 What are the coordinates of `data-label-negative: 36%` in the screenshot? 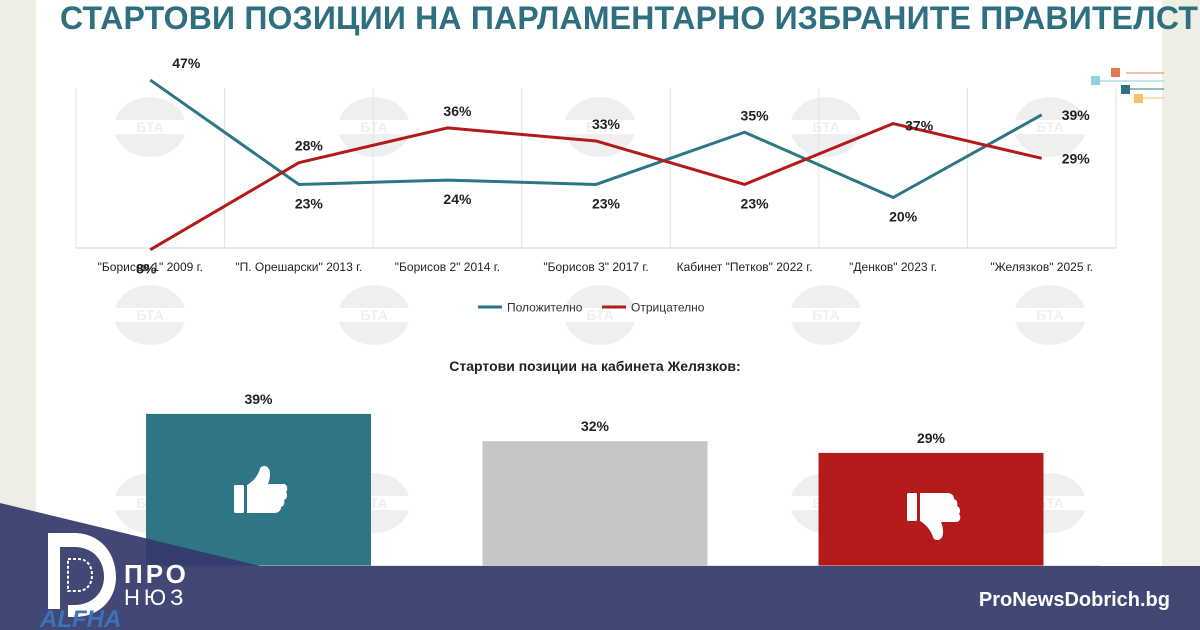 It's located at (457, 111).